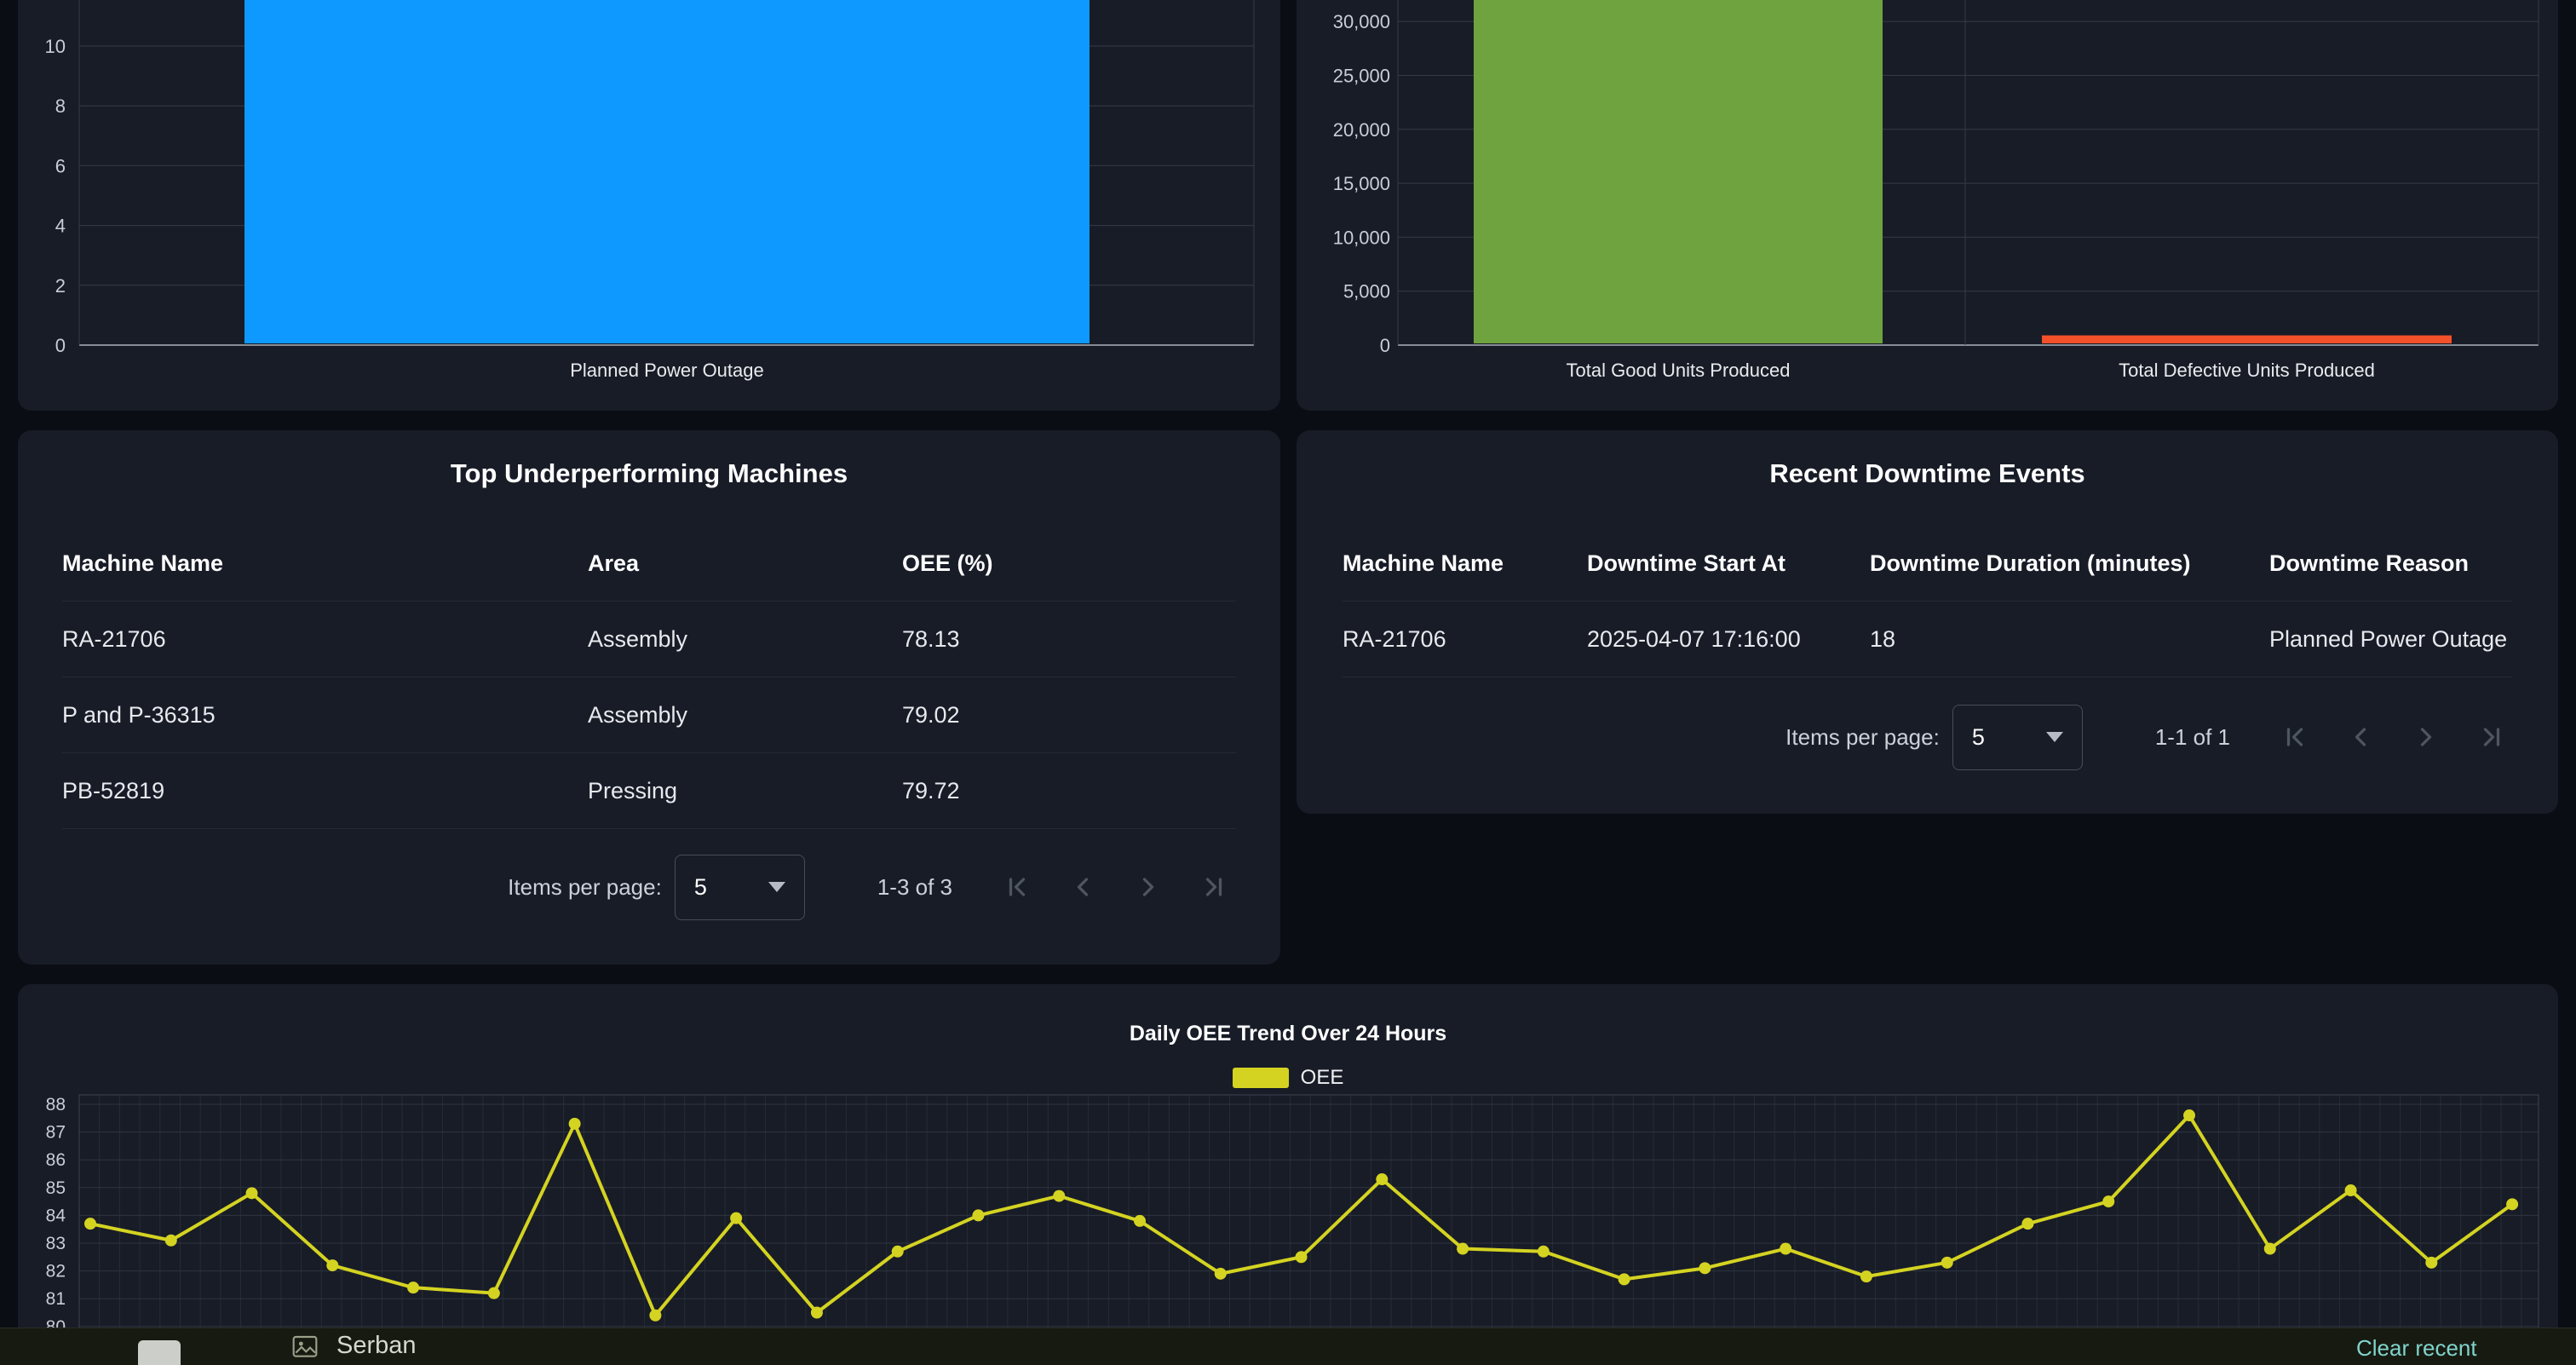 This screenshot has width=2576, height=1365. I want to click on image-file-icon, so click(305, 1349).